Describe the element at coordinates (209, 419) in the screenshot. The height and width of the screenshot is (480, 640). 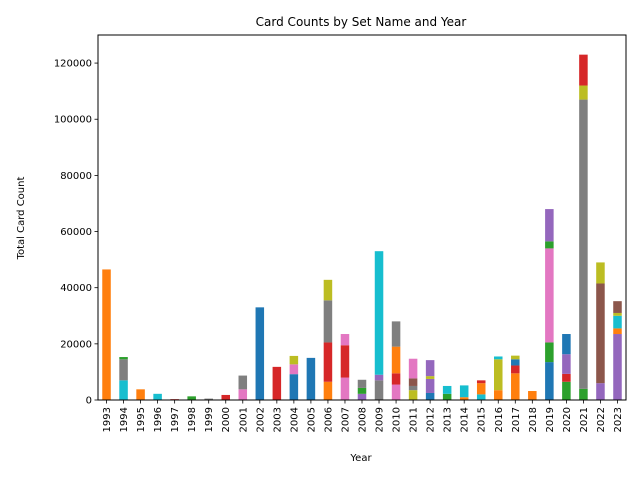
I see `x-tick-label-1999: 1999` at that location.